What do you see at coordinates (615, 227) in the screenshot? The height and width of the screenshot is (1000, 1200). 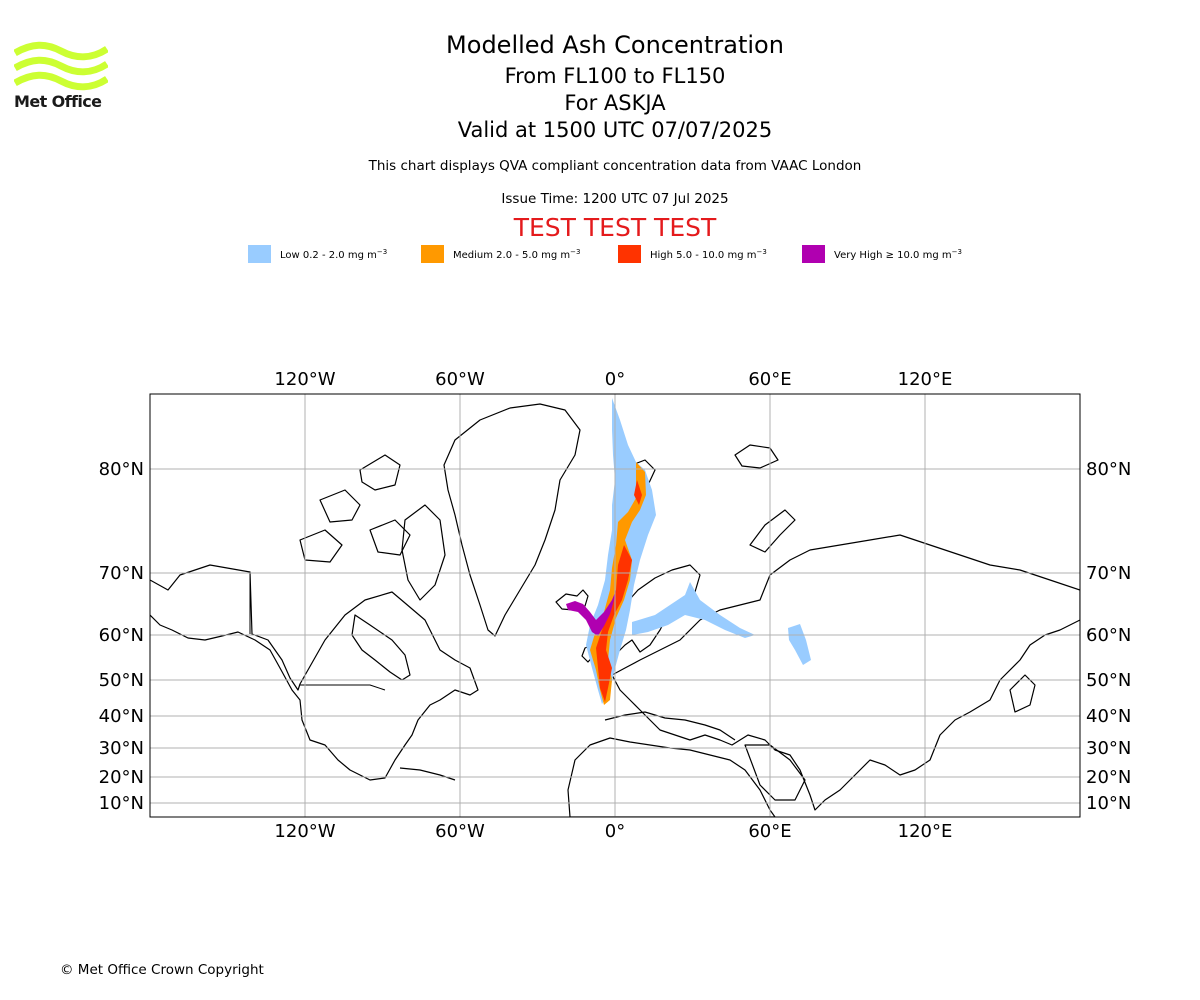 I see `test-banner: TEST TEST TEST` at bounding box center [615, 227].